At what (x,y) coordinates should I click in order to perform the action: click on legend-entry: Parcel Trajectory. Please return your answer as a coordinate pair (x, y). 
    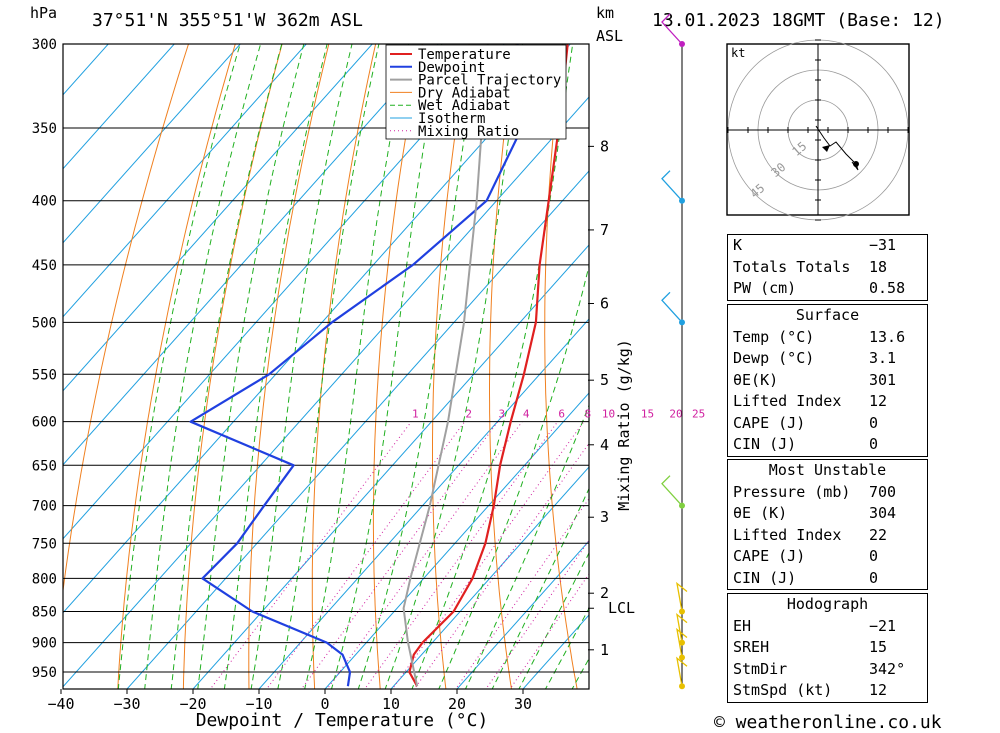
    Looking at the image, I should click on (489, 81).